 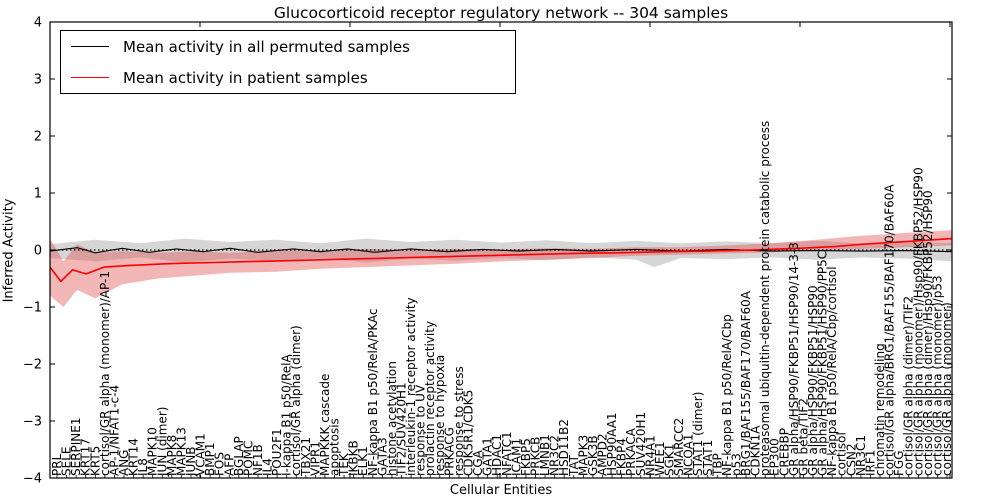 What do you see at coordinates (306, 457) in the screenshot?
I see `x-tick-label: TBX21` at bounding box center [306, 457].